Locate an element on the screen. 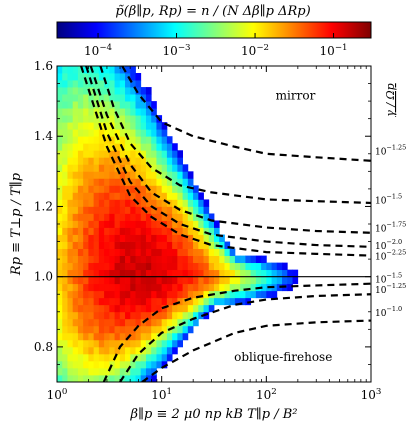 The width and height of the screenshot is (415, 431). contour-legend-title: γ / Ωp is located at coordinates (390, 99).